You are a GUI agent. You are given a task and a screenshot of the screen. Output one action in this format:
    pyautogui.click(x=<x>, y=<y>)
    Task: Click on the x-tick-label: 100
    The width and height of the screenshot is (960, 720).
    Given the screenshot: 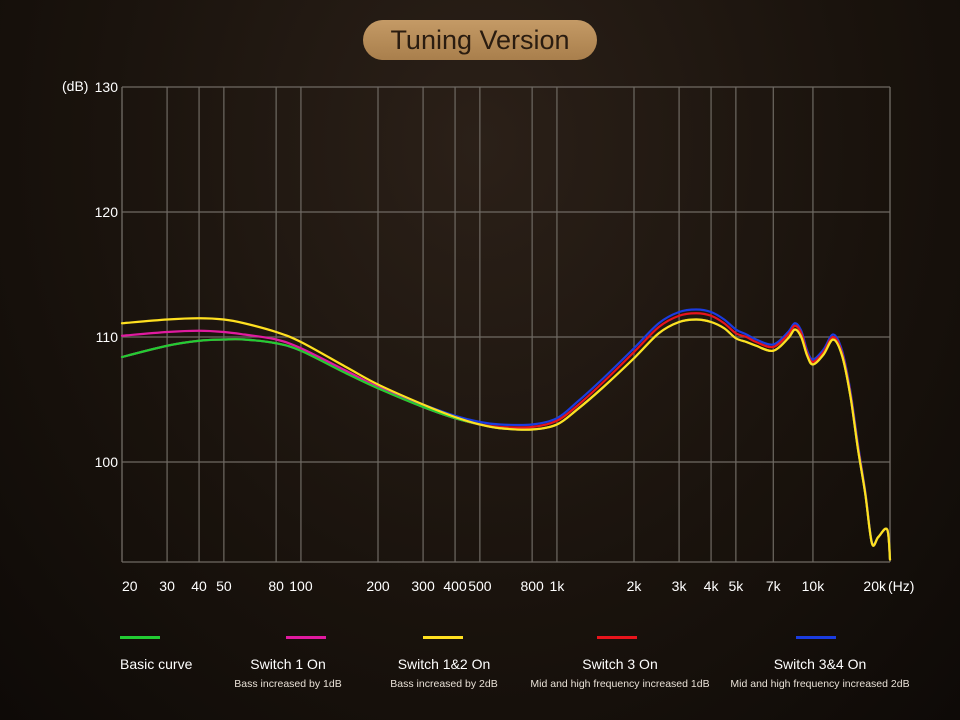 What is the action you would take?
    pyautogui.click(x=301, y=586)
    